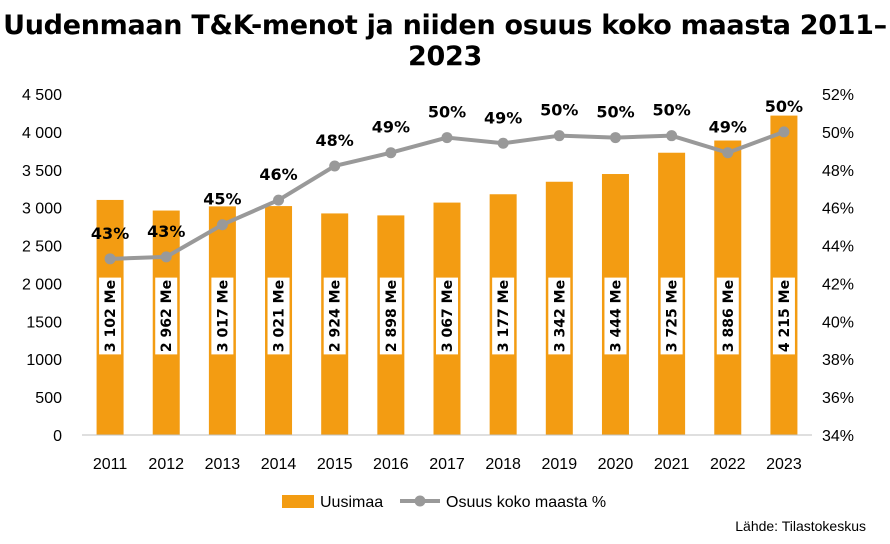 This screenshot has height=544, width=890. I want to click on bar-value-label: 2 962 Me, so click(166, 316).